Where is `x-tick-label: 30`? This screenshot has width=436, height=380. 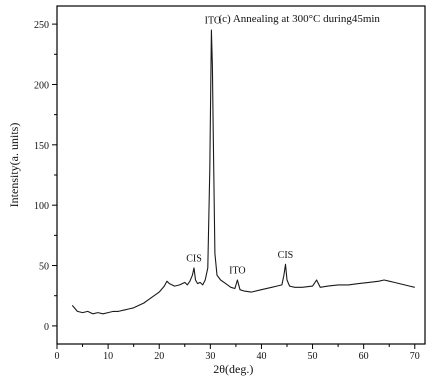 x-tick-label: 30 is located at coordinates (210, 356).